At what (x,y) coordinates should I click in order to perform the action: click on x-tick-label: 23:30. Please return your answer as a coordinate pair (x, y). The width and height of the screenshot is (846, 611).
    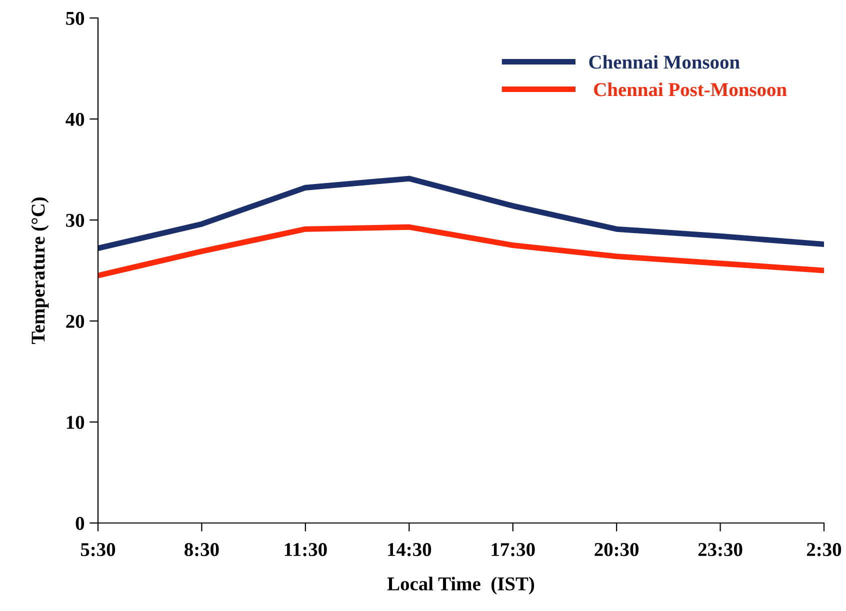
    Looking at the image, I should click on (720, 549).